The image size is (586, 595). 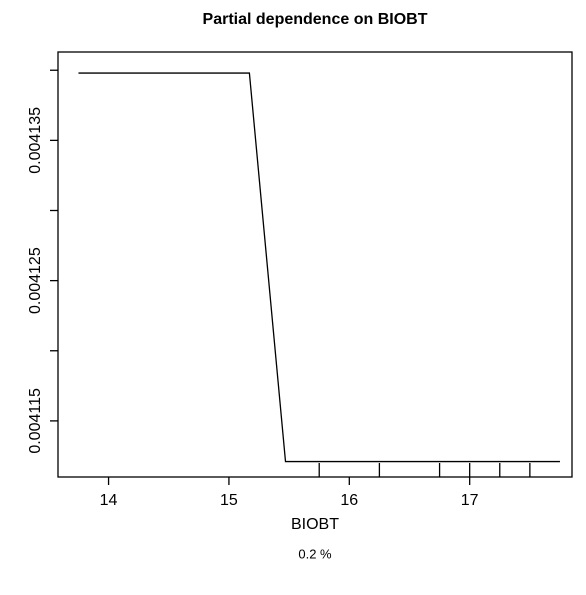 What do you see at coordinates (35, 280) in the screenshot?
I see `y-tick-label: 0.004125` at bounding box center [35, 280].